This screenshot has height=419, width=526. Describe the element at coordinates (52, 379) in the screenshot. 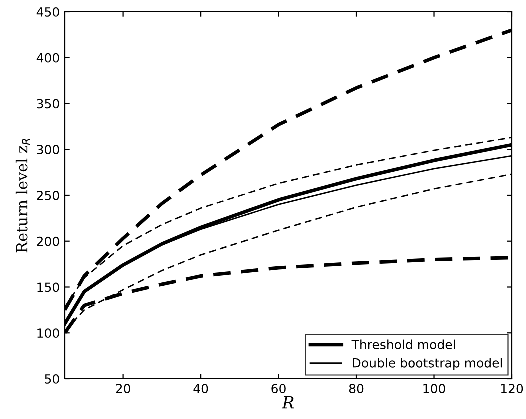

I see `y-tick-label: 50` at that location.